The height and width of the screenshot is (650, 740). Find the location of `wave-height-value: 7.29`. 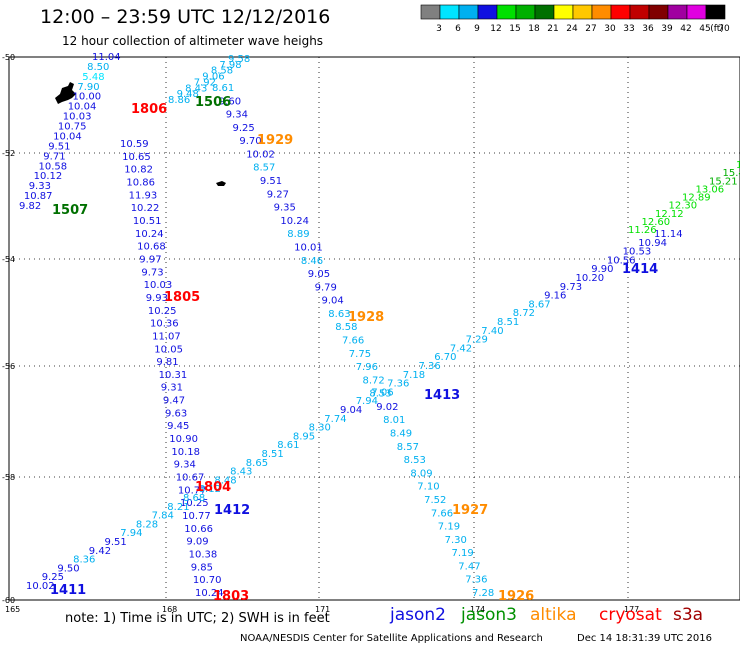

wave-height-value: 7.29 is located at coordinates (477, 340).